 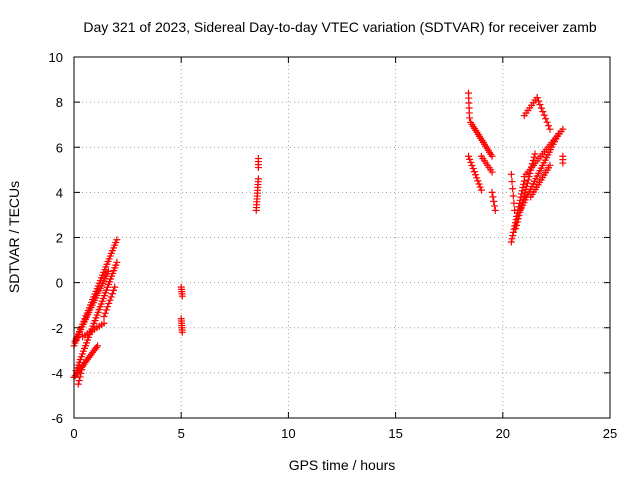 What do you see at coordinates (610, 433) in the screenshot?
I see `x-tick-label: 25` at bounding box center [610, 433].